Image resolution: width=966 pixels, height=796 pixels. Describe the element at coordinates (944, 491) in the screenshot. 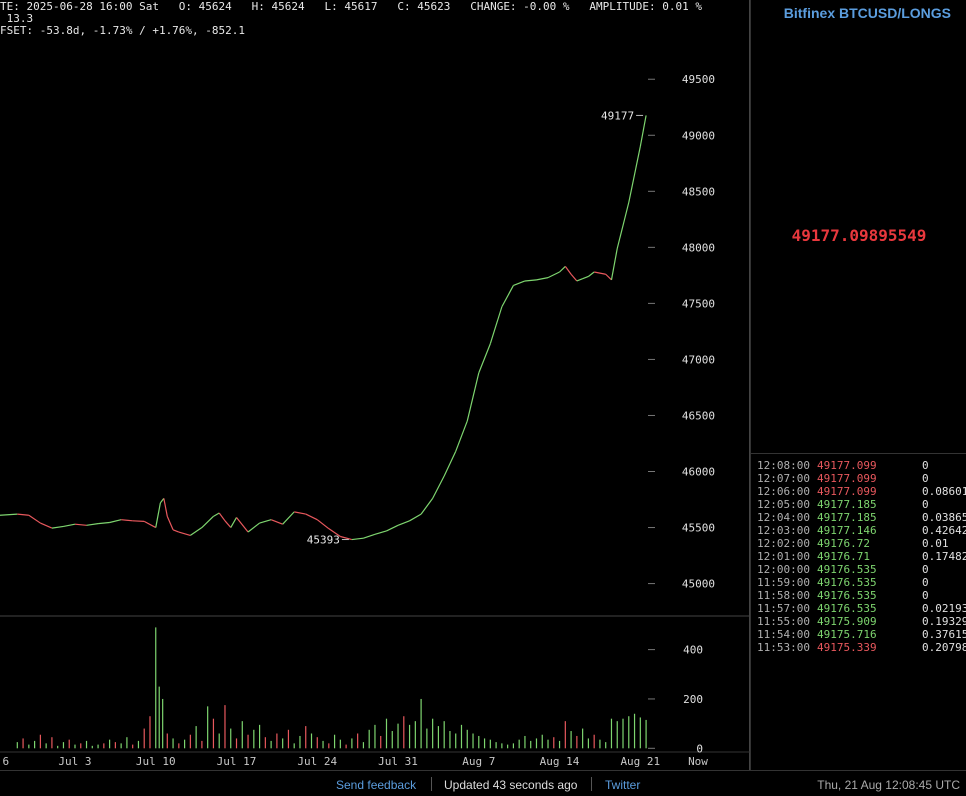

I see `trade-amount: 0.08601` at that location.